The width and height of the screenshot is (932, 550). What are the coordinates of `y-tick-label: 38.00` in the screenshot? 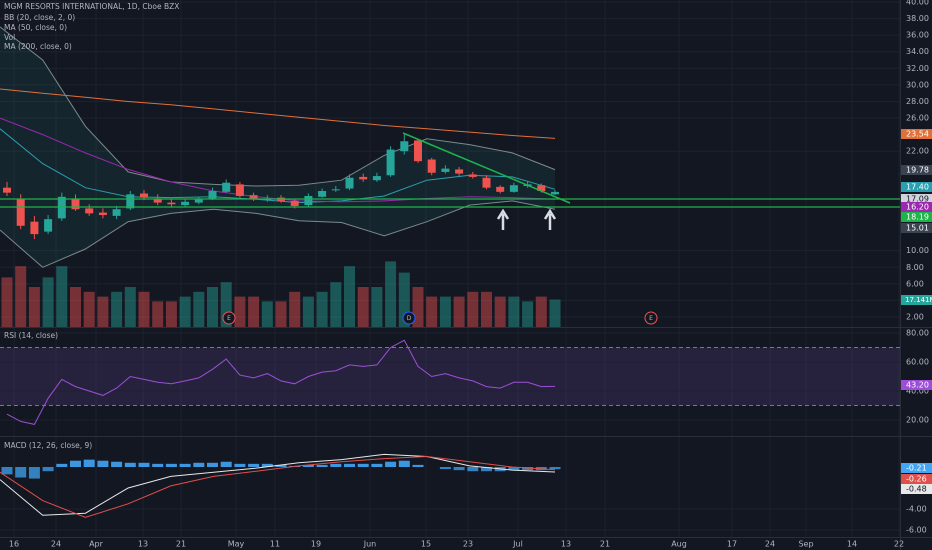 It's located at (917, 18).